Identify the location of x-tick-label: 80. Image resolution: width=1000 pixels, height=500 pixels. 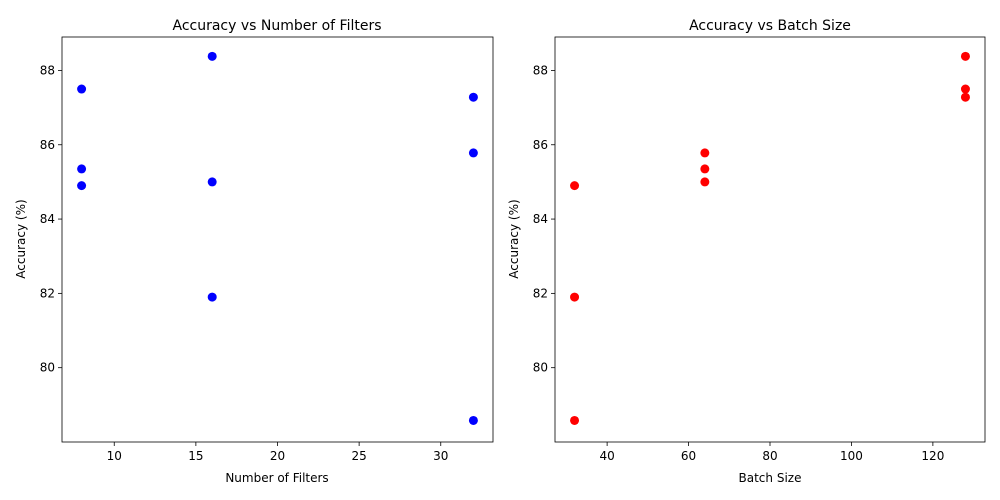
(769, 456).